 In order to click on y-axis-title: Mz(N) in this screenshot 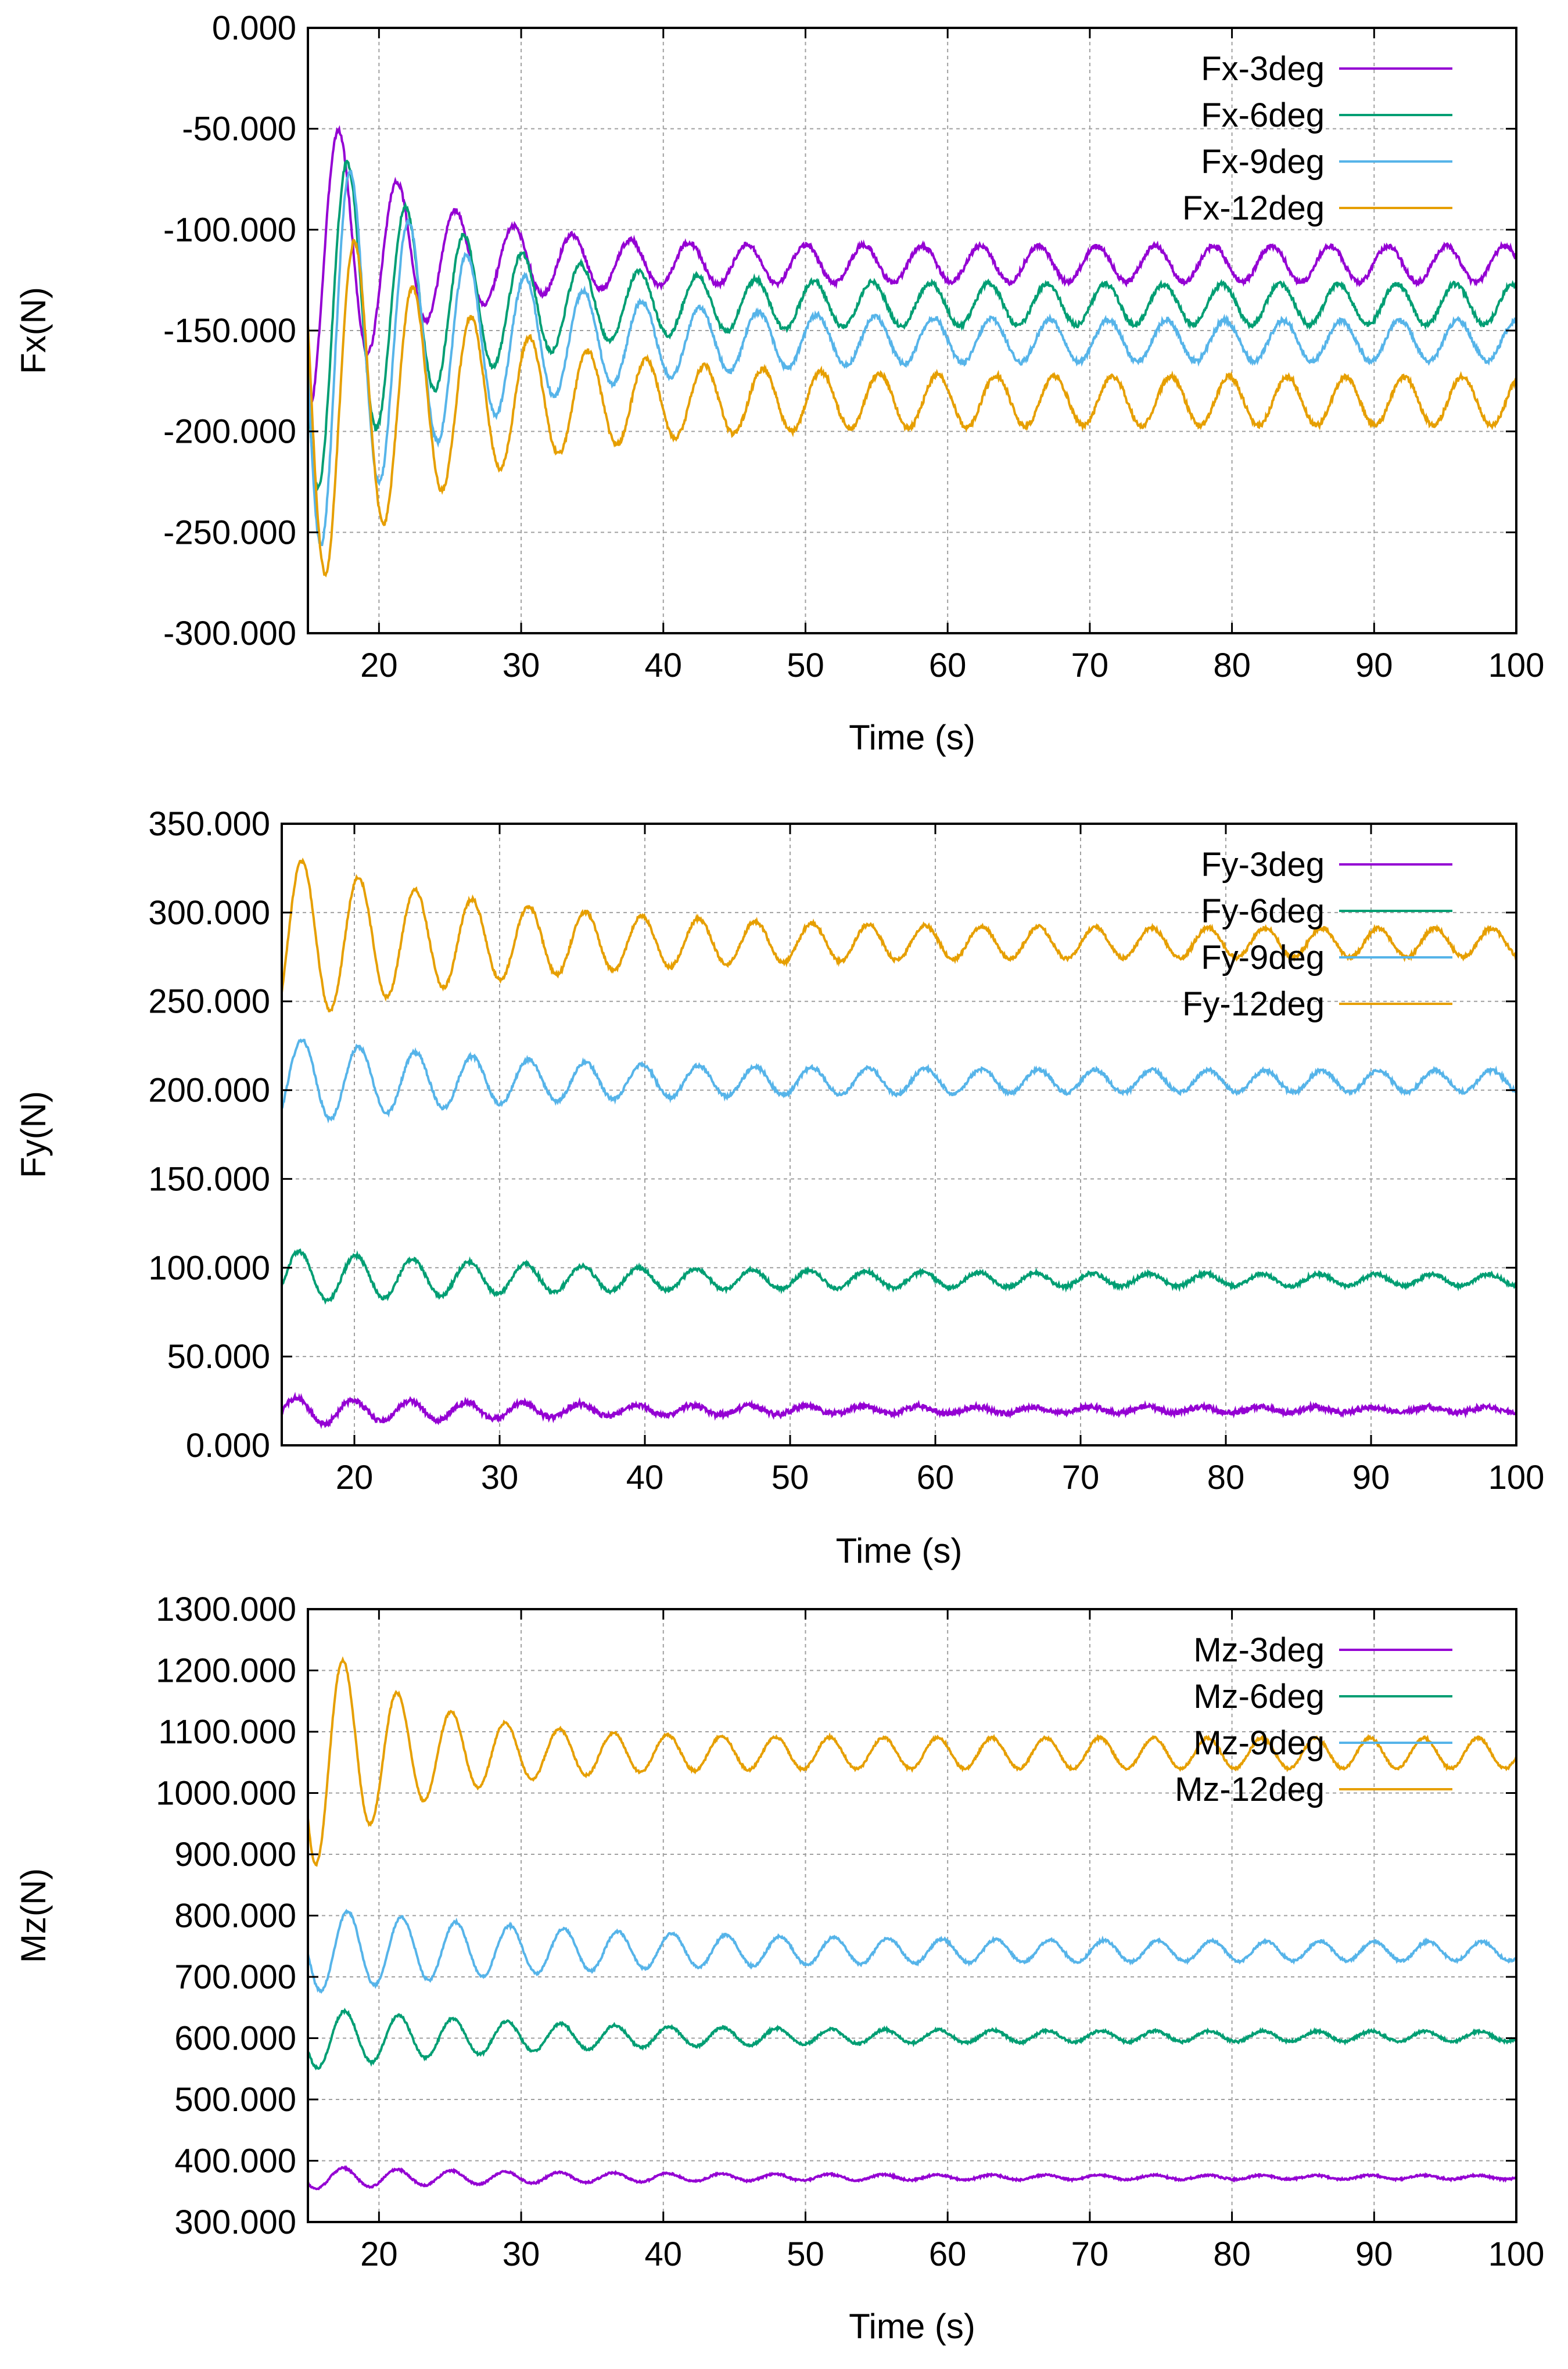, I will do `click(33, 1915)`.